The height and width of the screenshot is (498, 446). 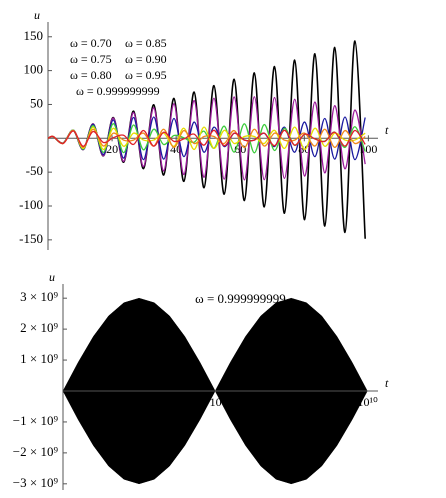 I want to click on y-tick-label: 1 × 10⁹, so click(x=39, y=358).